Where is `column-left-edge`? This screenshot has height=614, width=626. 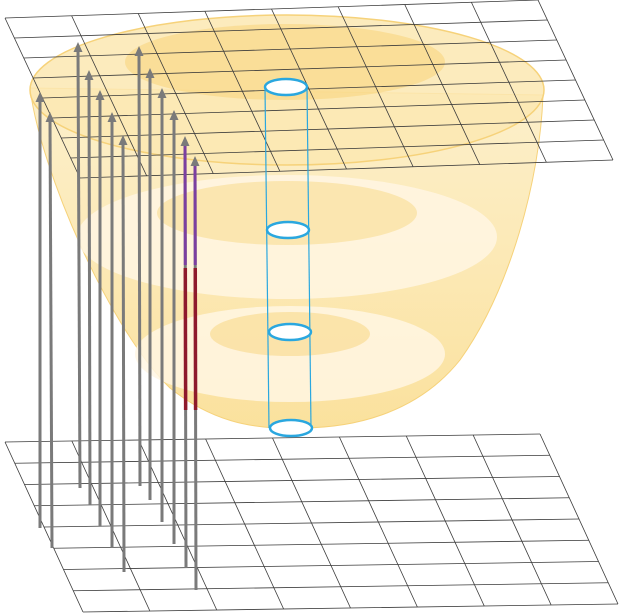
column-left-edge is located at coordinates (267, 257).